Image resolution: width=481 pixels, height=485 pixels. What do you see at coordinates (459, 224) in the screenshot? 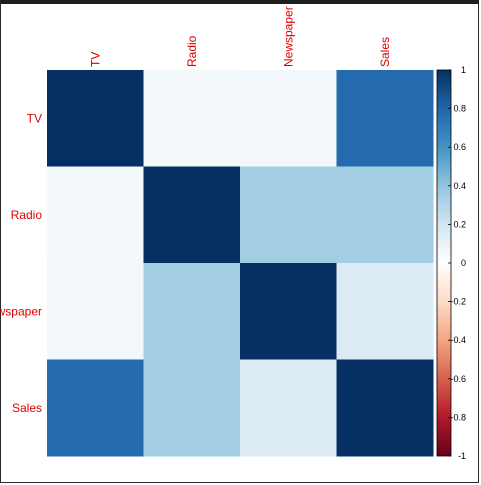
I see `colorbar-tick-label: 0.2` at bounding box center [459, 224].